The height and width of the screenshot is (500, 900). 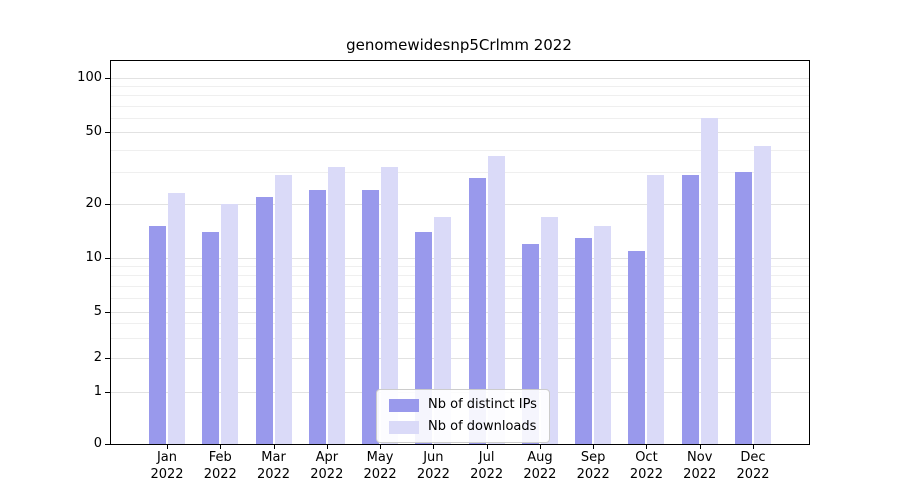 I want to click on y-tick-label: 0, so click(x=97, y=443).